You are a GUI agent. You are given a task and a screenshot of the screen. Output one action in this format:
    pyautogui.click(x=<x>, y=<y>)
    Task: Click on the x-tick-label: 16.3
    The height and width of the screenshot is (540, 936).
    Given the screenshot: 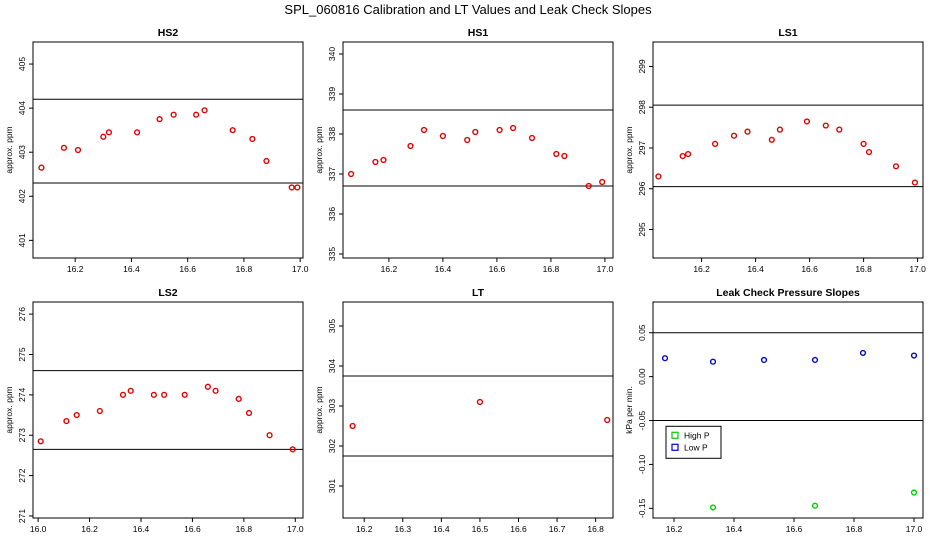 What is the action you would take?
    pyautogui.click(x=403, y=529)
    